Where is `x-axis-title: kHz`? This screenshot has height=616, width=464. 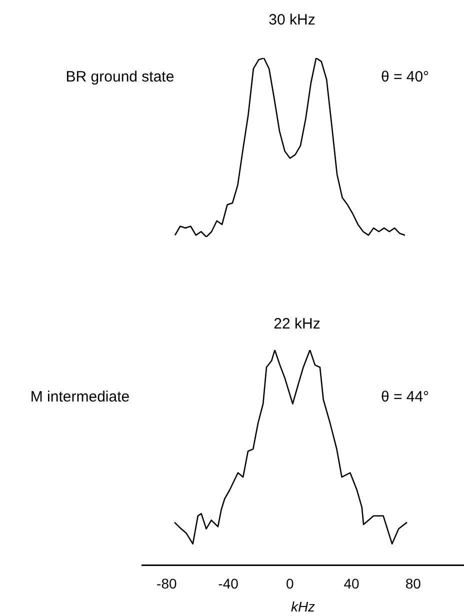
x-axis-title: kHz is located at coordinates (303, 606).